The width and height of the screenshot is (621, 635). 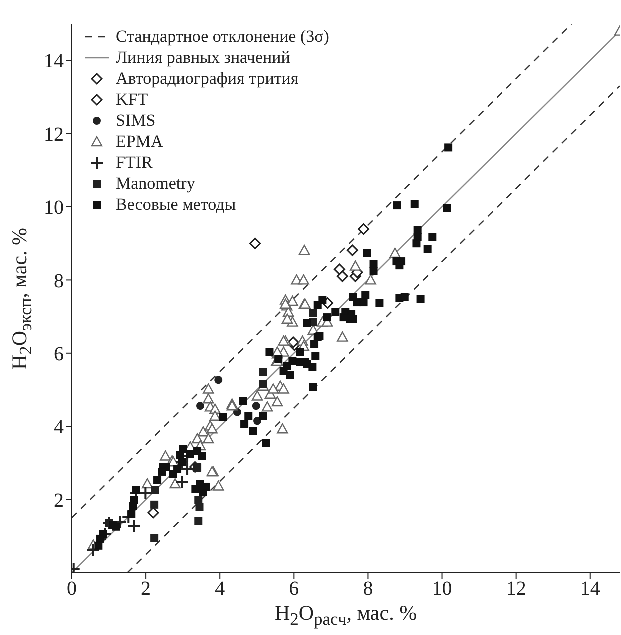 I want to click on y-tick-label: 8, so click(x=59, y=281).